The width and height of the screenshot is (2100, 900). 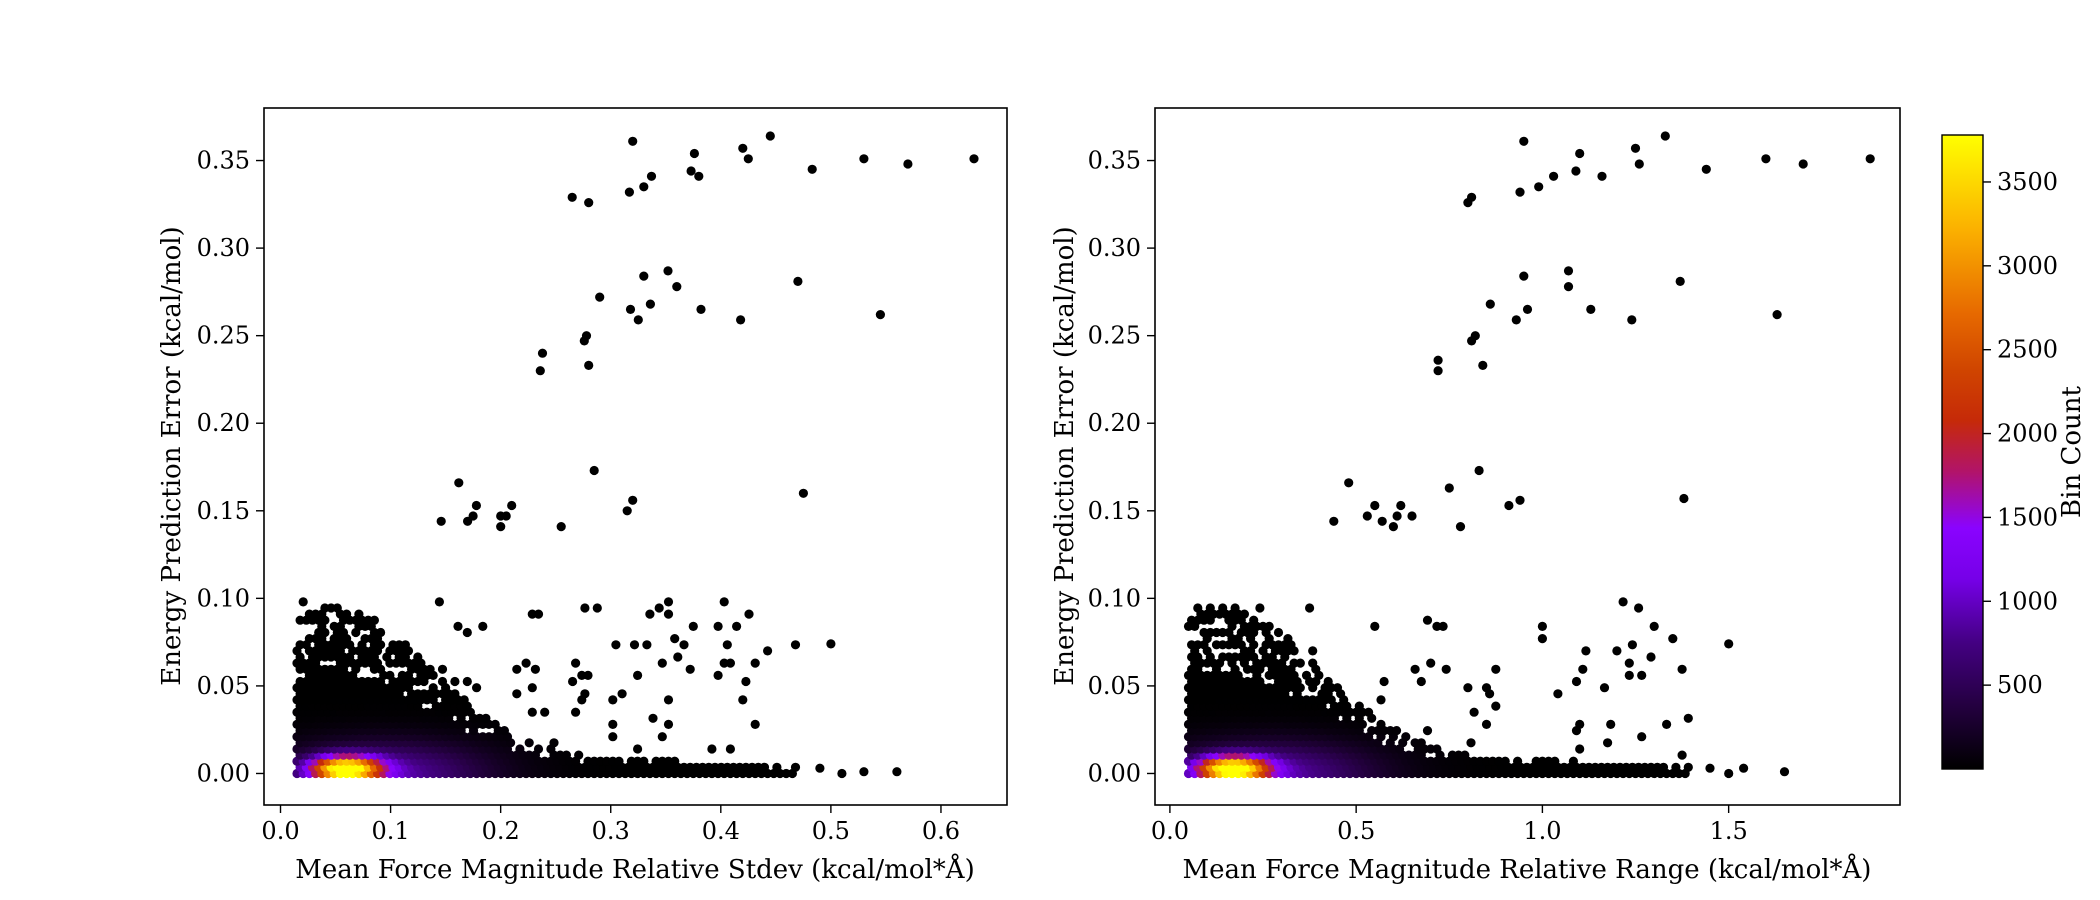 I want to click on colorbar-tick-label: 500, so click(x=2020, y=685).